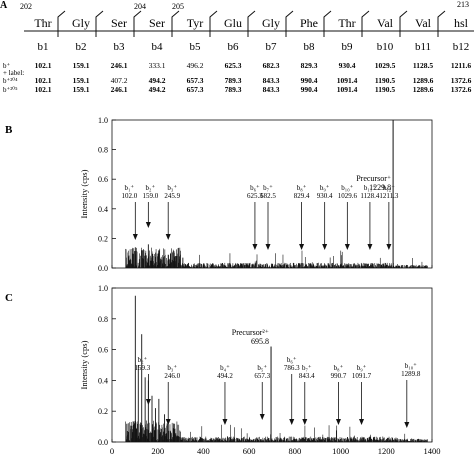  I want to click on ion-label: b₁⁺, so click(129, 188).